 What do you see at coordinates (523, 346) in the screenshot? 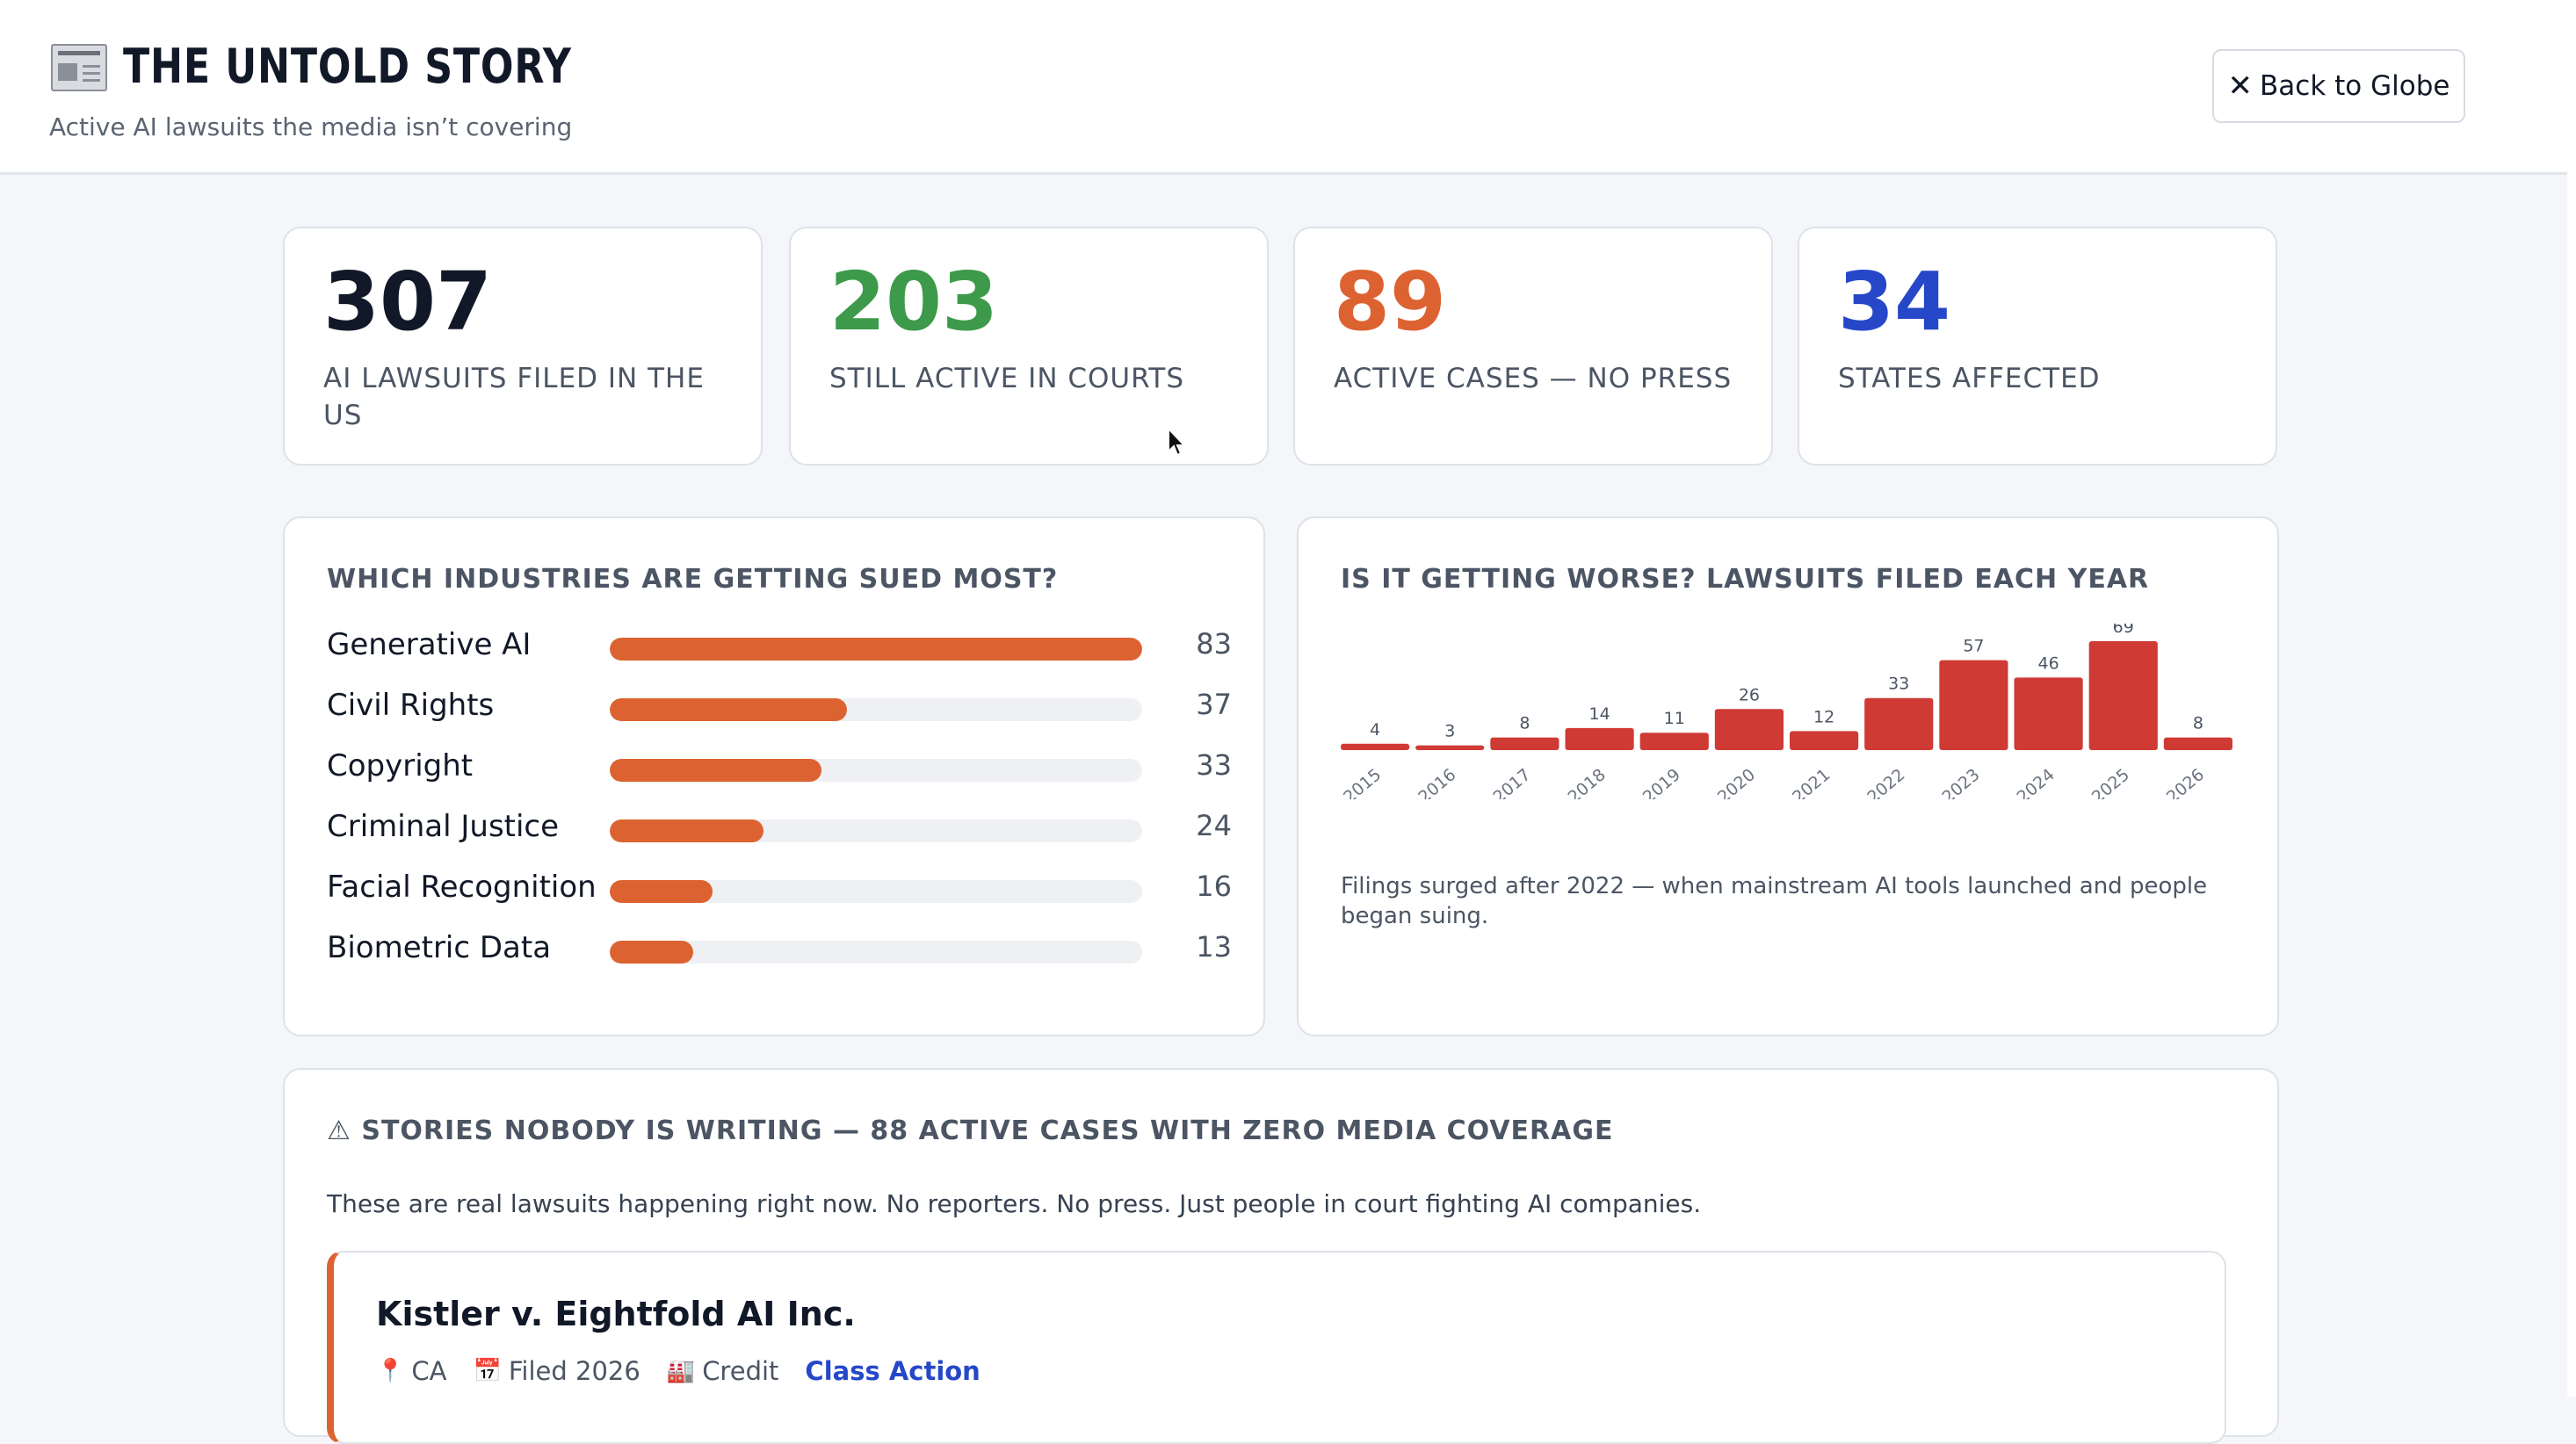
I see `stat-card-total: 307 AI LAWSUITS FILED IN THE US` at bounding box center [523, 346].